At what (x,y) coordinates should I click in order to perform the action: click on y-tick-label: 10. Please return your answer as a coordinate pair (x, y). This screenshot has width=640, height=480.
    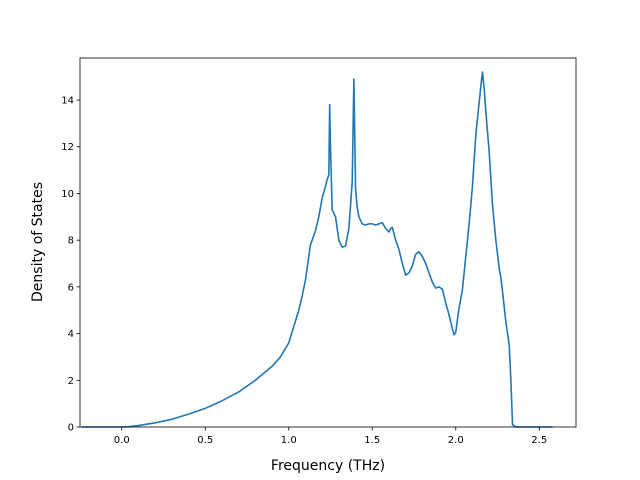
    Looking at the image, I should click on (67, 194).